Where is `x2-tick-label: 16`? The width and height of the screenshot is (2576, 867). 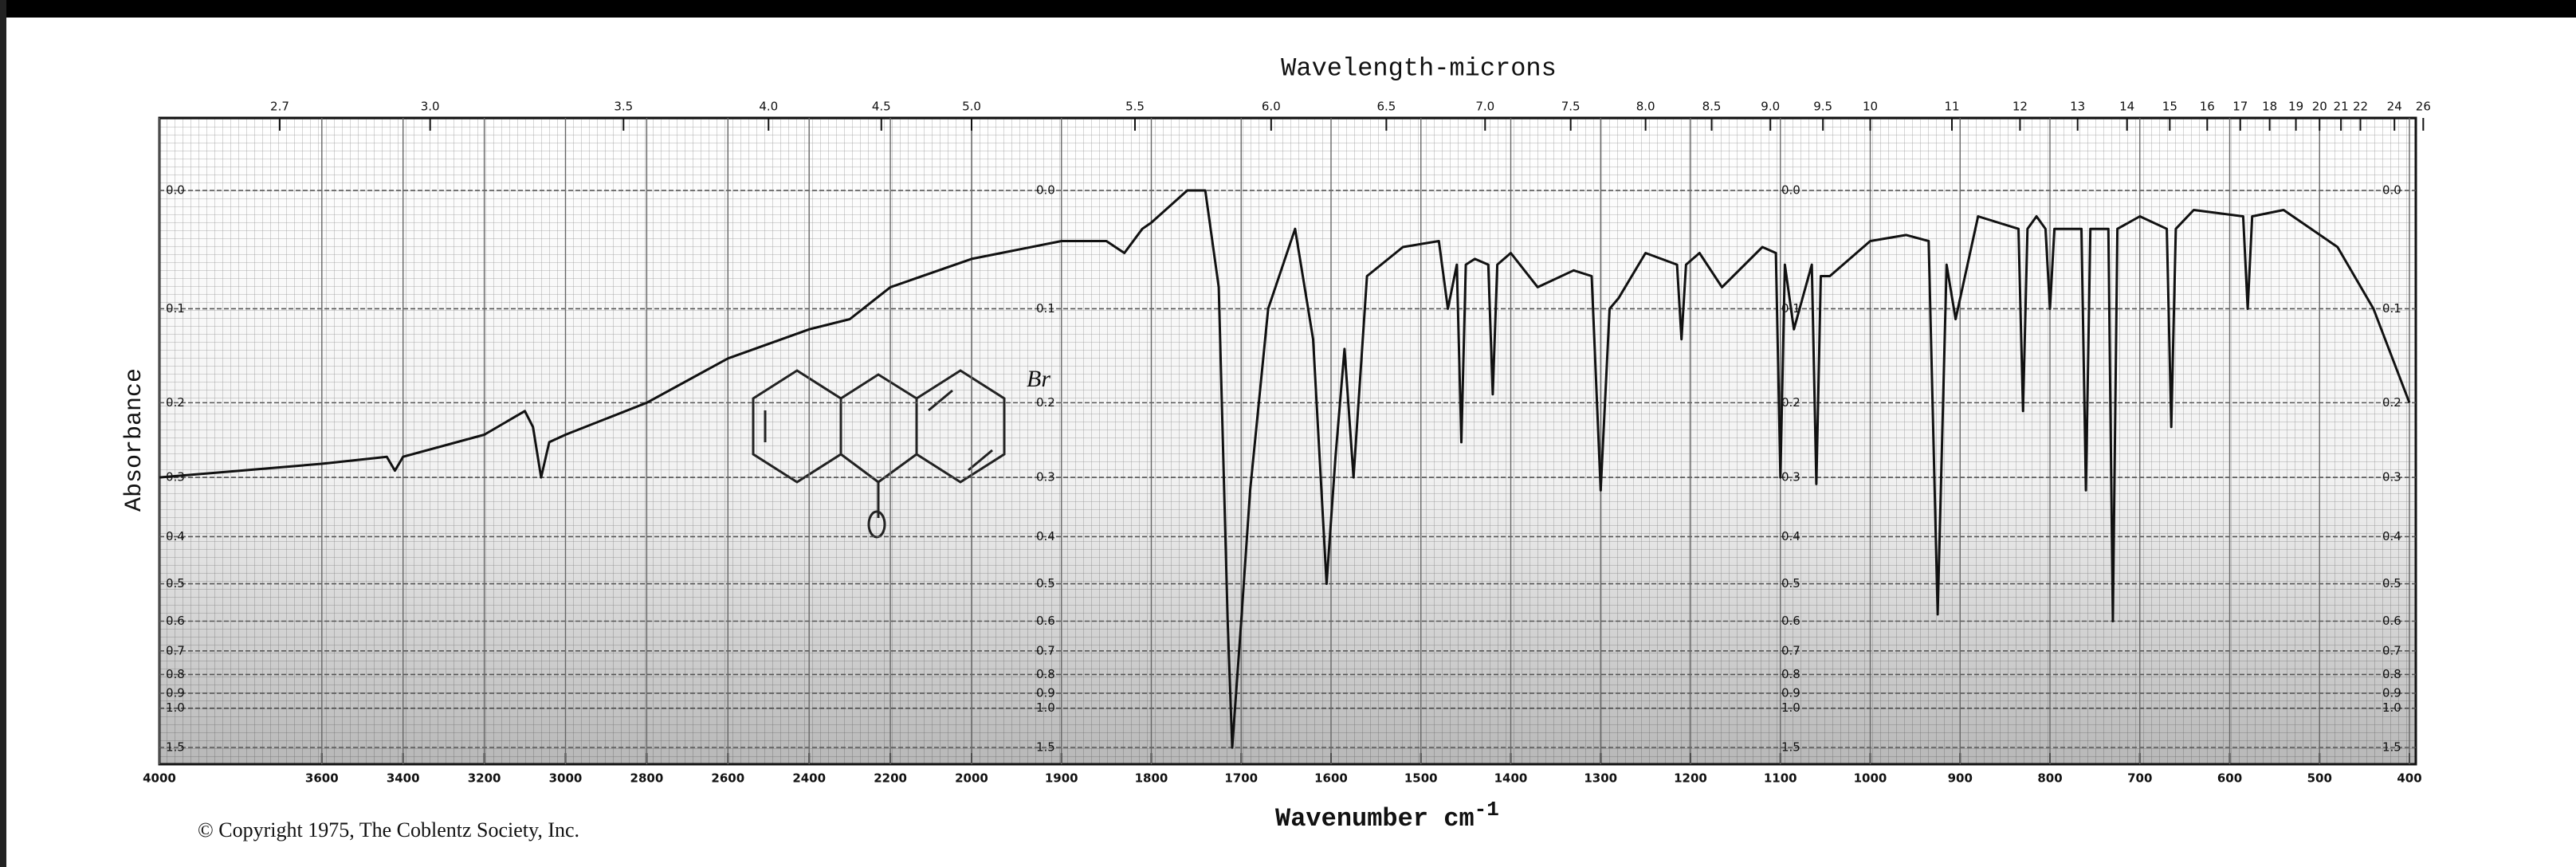
x2-tick-label: 16 is located at coordinates (2207, 107).